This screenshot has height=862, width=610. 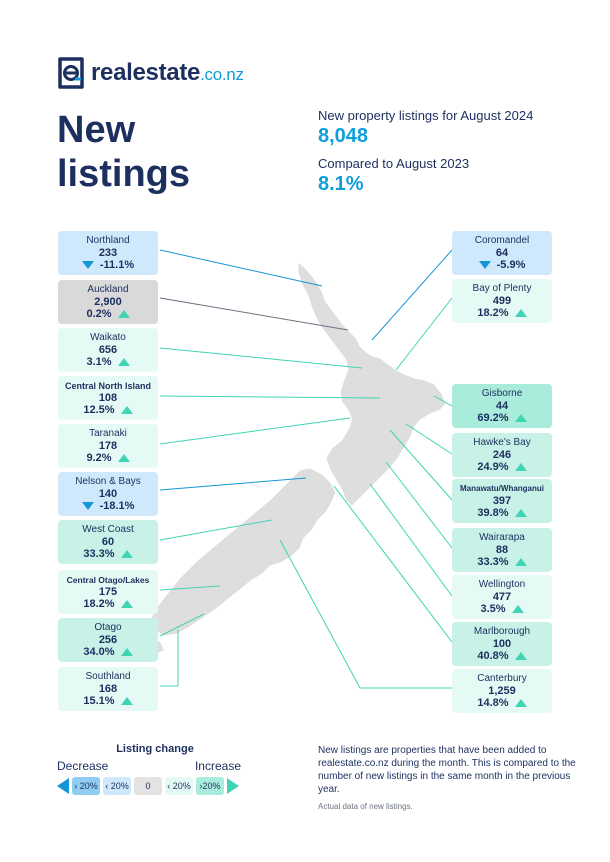 What do you see at coordinates (108, 302) in the screenshot?
I see `region-card-auckland: Auckland 2,900 0.2%` at bounding box center [108, 302].